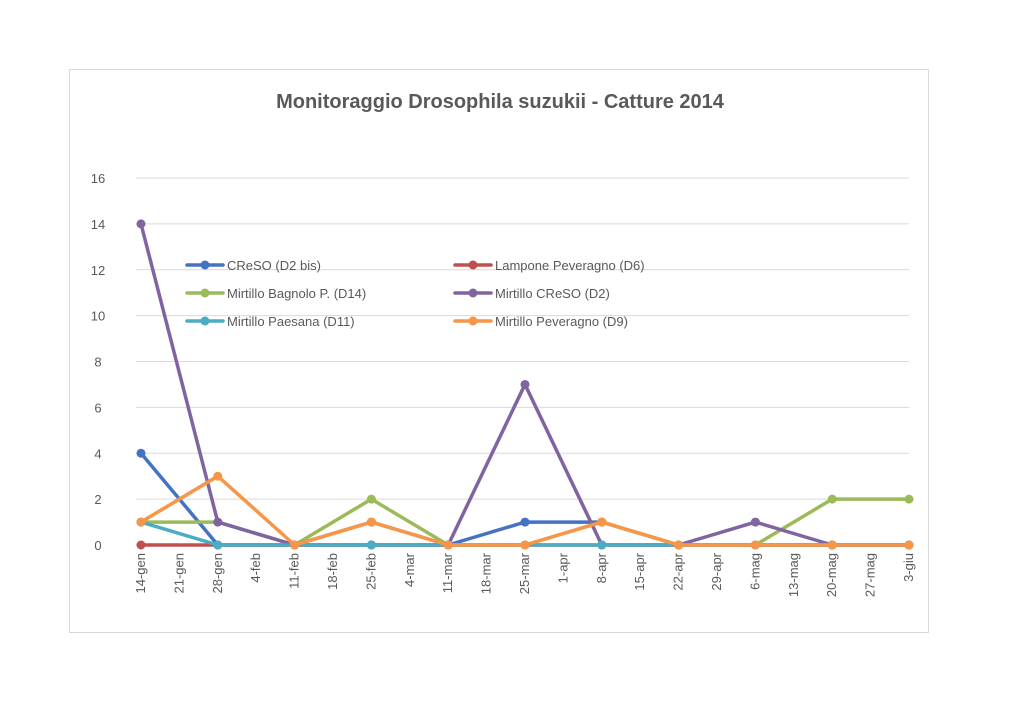  I want to click on x-tick-label: 20-mag, so click(831, 575).